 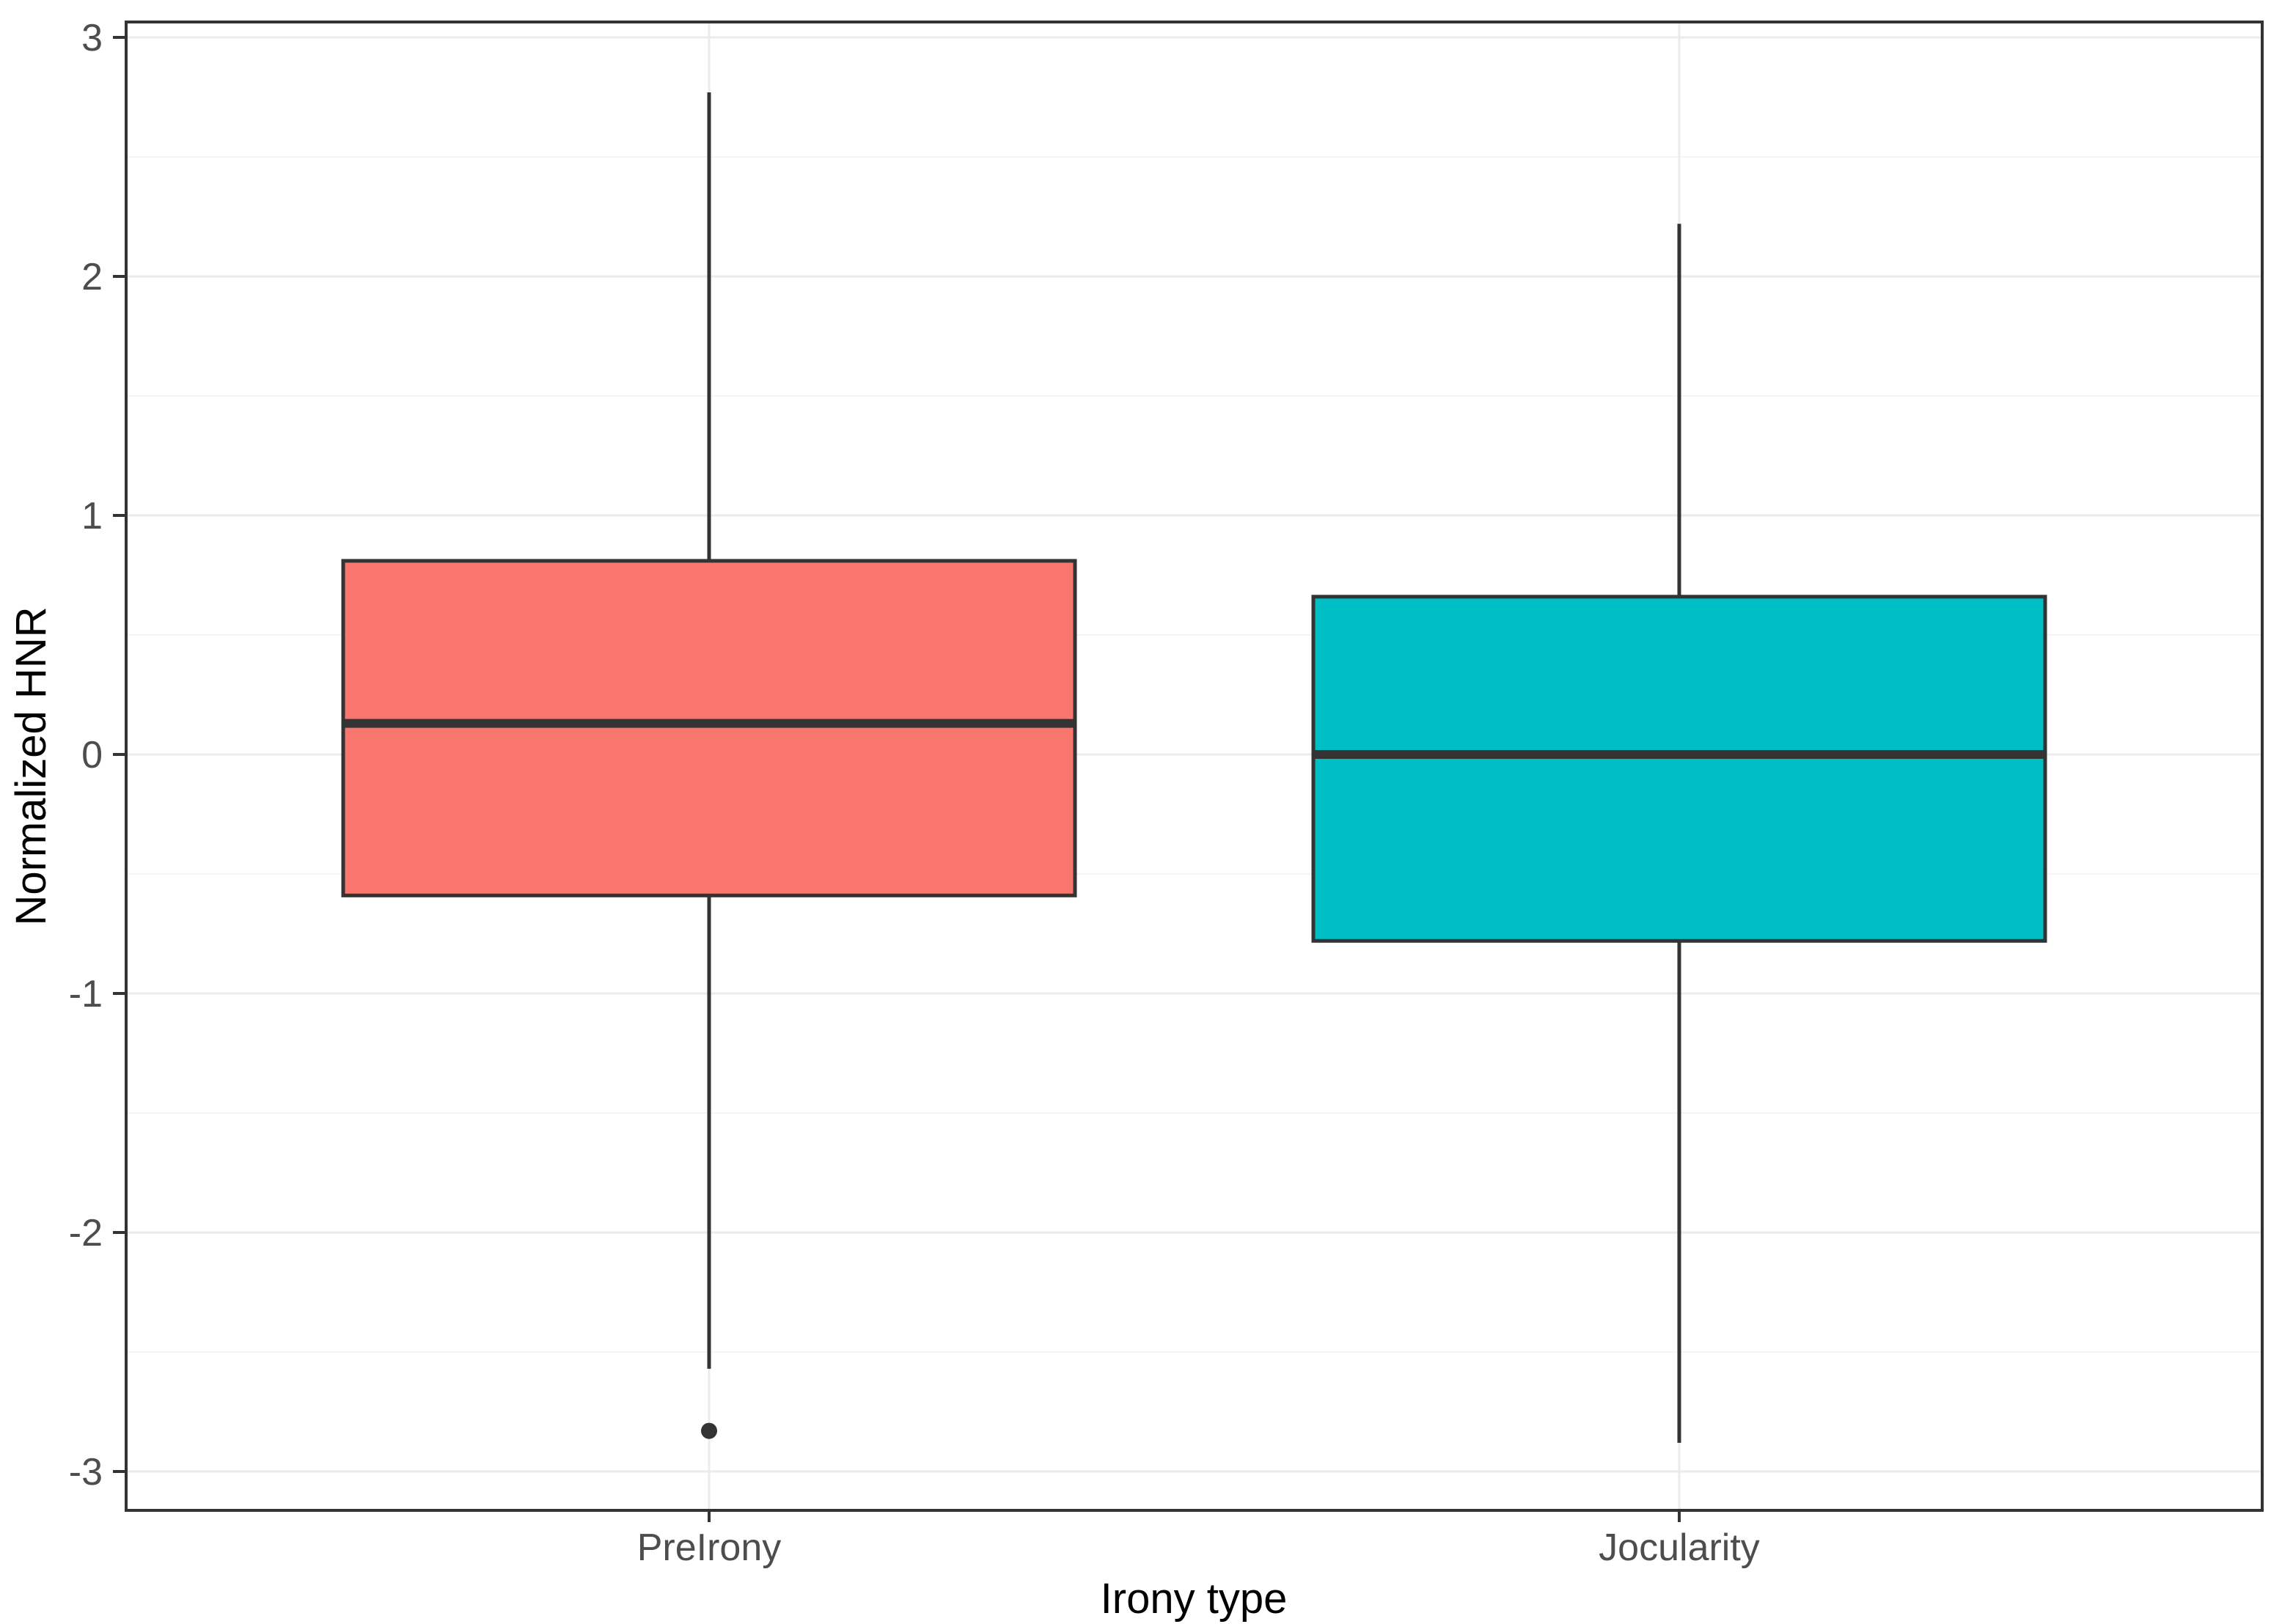 What do you see at coordinates (1679, 1547) in the screenshot?
I see `x-category-label: Jocularity` at bounding box center [1679, 1547].